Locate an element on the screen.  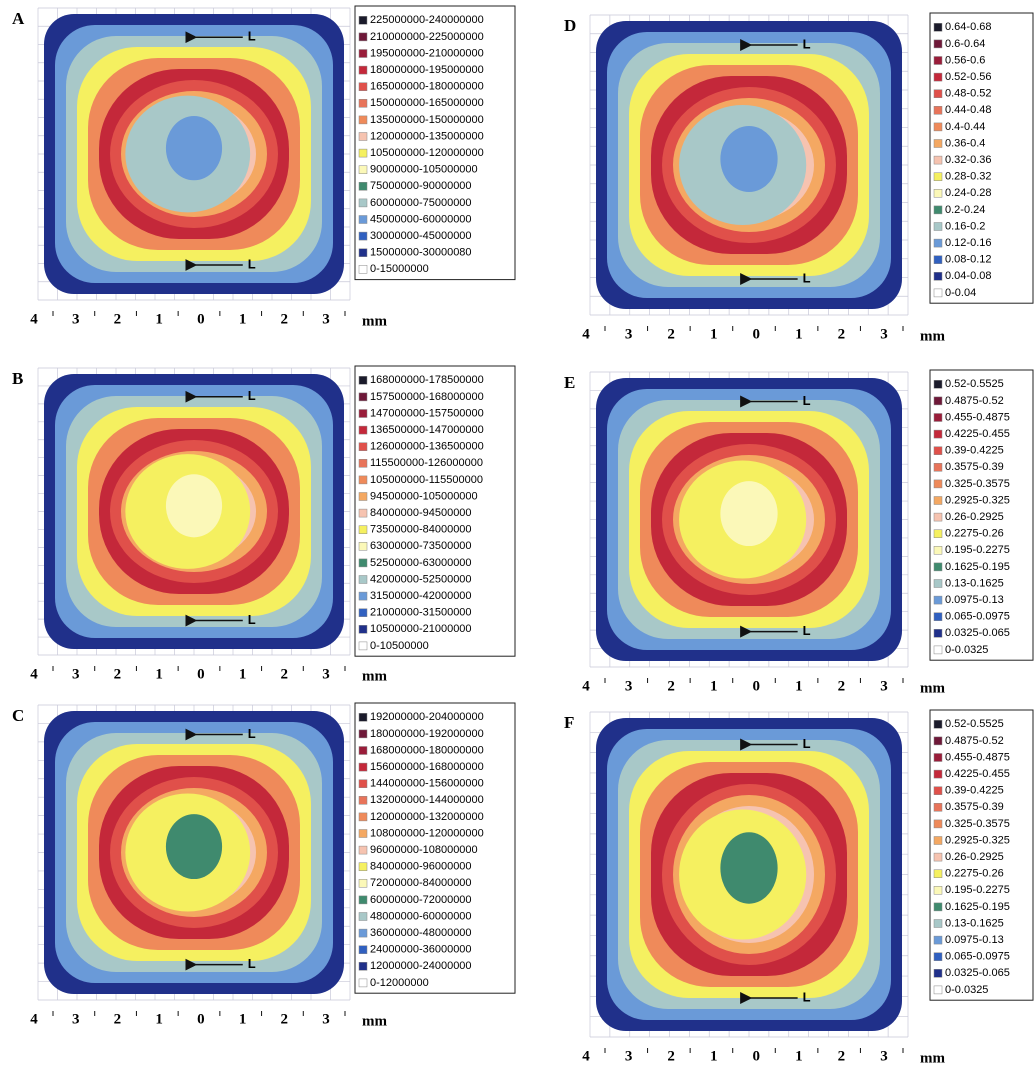
legend-label: 195000000-210000000 is located at coordinates (427, 53).